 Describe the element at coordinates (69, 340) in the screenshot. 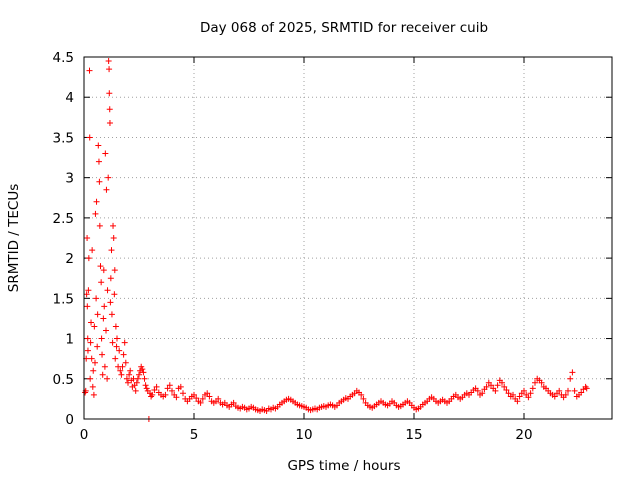

I see `y-tick-label: 1` at that location.